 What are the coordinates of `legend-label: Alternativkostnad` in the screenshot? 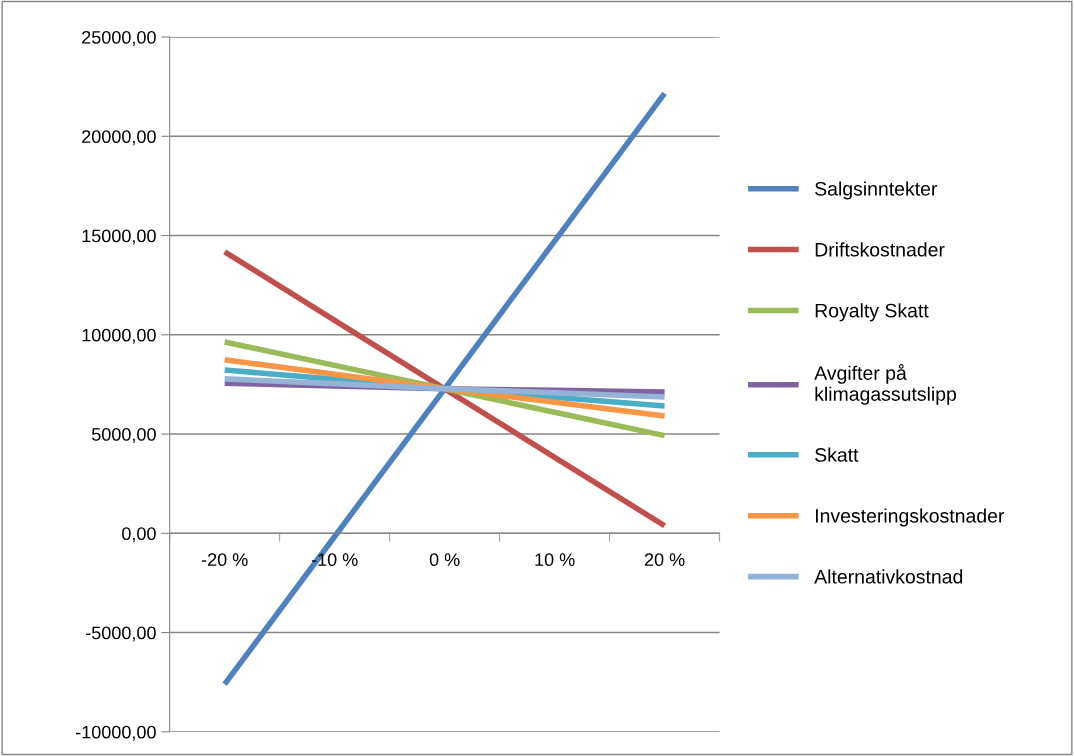 It's located at (888, 576).